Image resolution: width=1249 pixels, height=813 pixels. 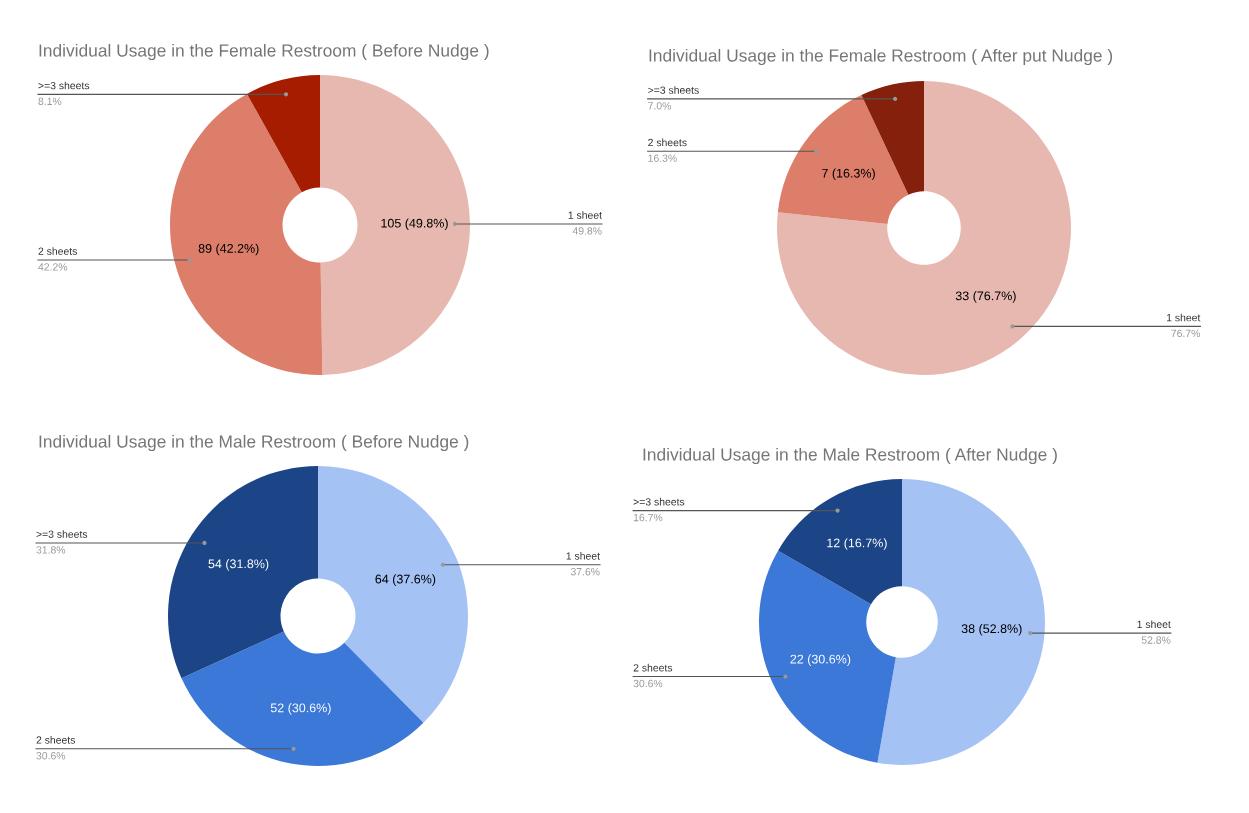 I want to click on text: 12 (16.7%), so click(x=857, y=544).